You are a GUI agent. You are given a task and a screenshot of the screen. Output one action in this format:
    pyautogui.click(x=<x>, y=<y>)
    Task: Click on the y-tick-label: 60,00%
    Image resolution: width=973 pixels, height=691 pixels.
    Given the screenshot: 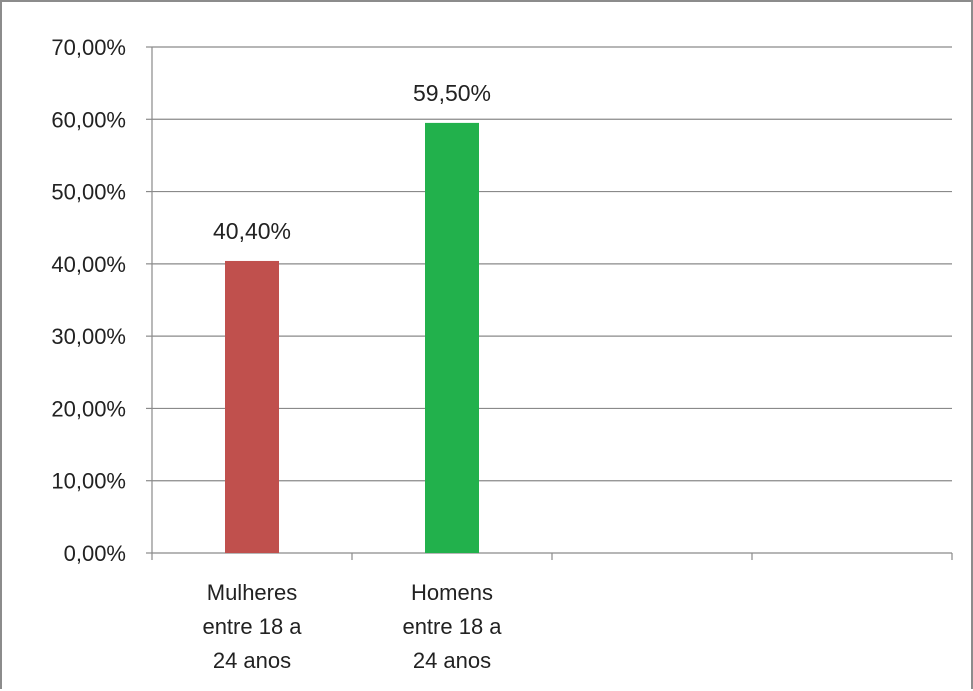 What is the action you would take?
    pyautogui.click(x=88, y=119)
    